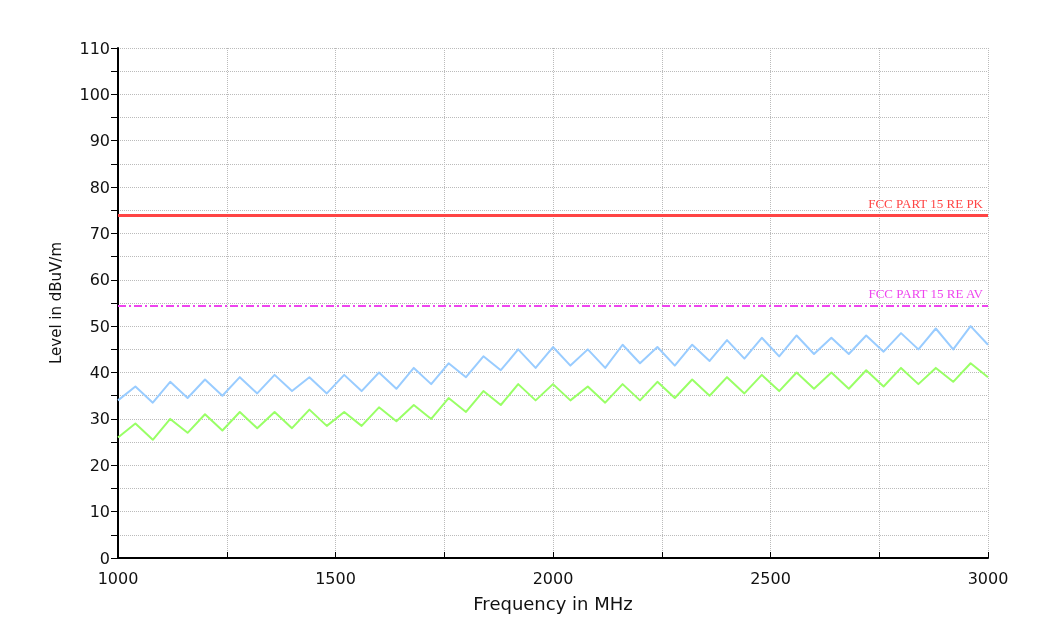 Image resolution: width=1048 pixels, height=628 pixels. Describe the element at coordinates (988, 578) in the screenshot. I see `x-tick-label: 3000` at that location.